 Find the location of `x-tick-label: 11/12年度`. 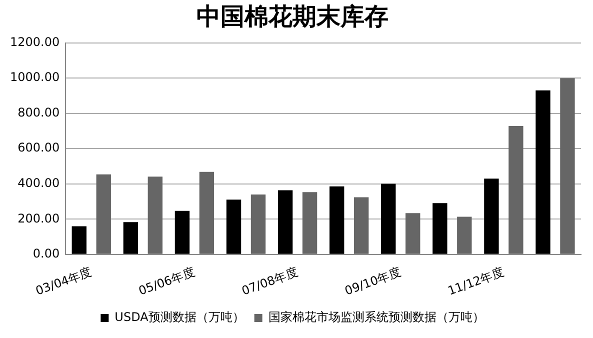

x-tick-label: 11/12年度 is located at coordinates (476, 281).